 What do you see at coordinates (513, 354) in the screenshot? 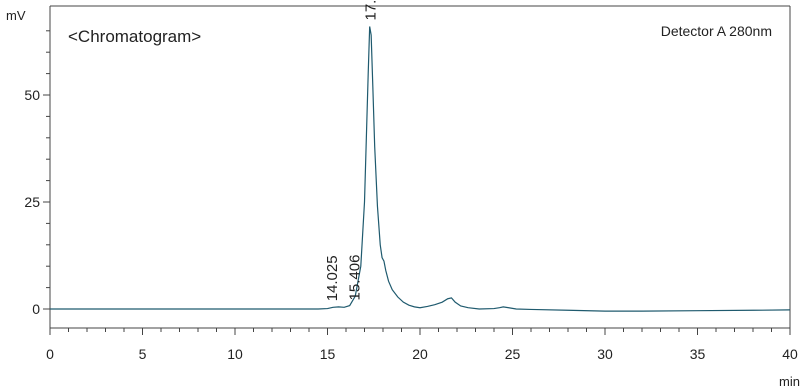
I see `x-tick-label: 25` at bounding box center [513, 354].